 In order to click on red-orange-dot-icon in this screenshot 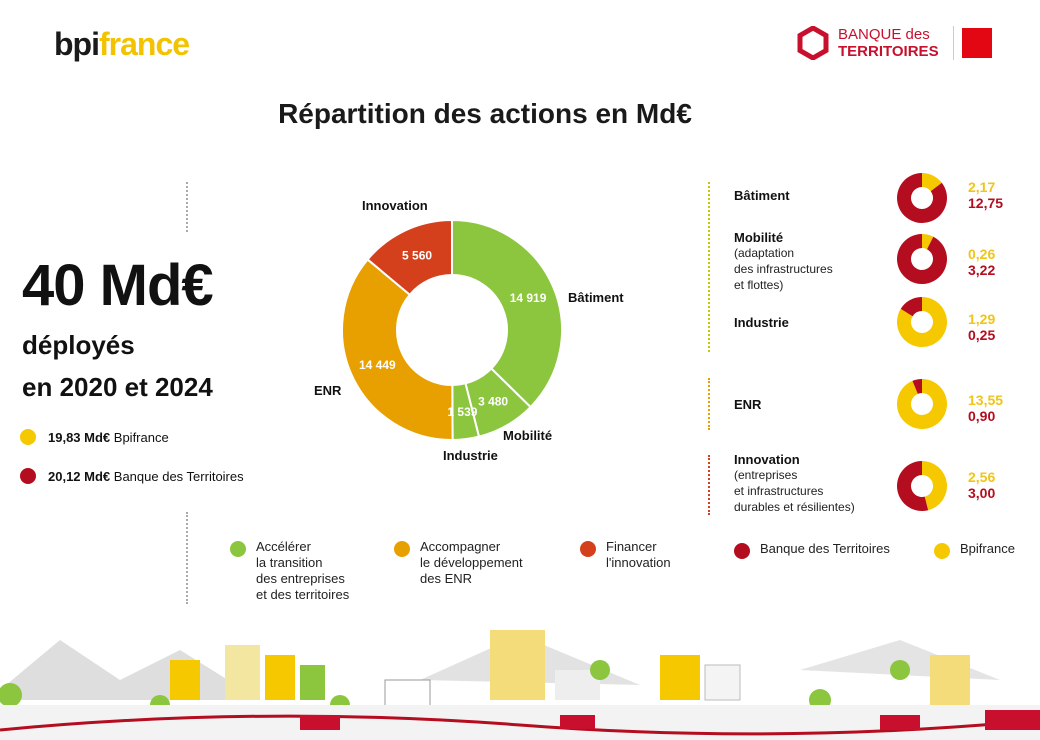, I will do `click(588, 549)`.